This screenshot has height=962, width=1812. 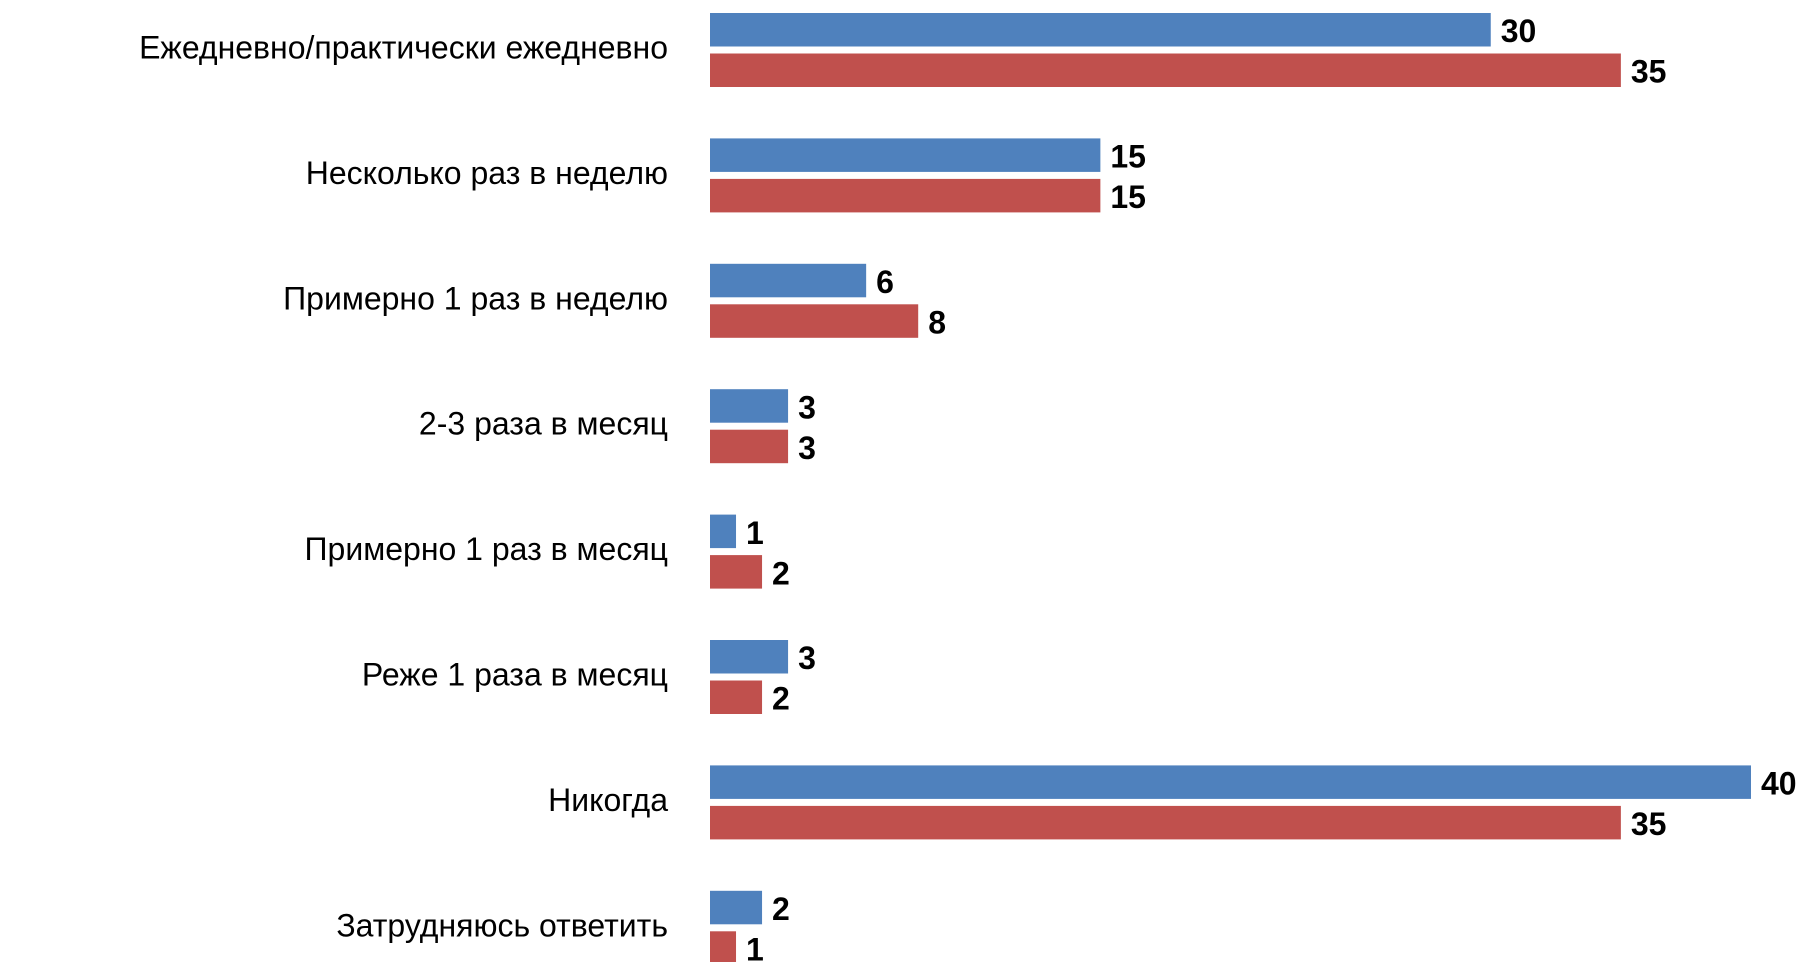 I want to click on category-label: 2-3 раза в месяц, so click(x=543, y=424).